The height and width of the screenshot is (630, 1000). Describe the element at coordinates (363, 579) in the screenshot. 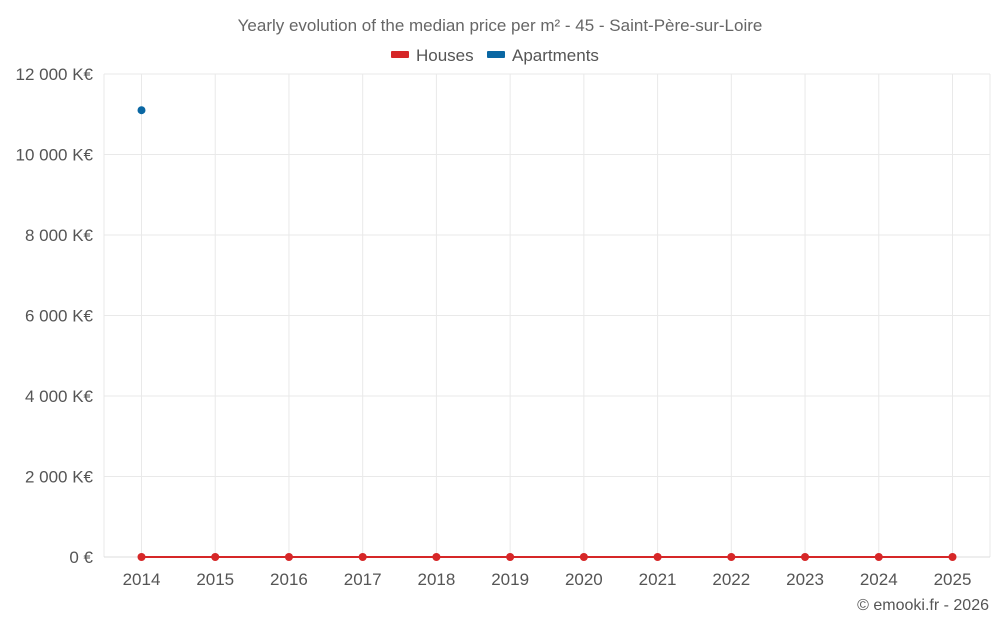

I see `x-tick-label: 2017` at that location.